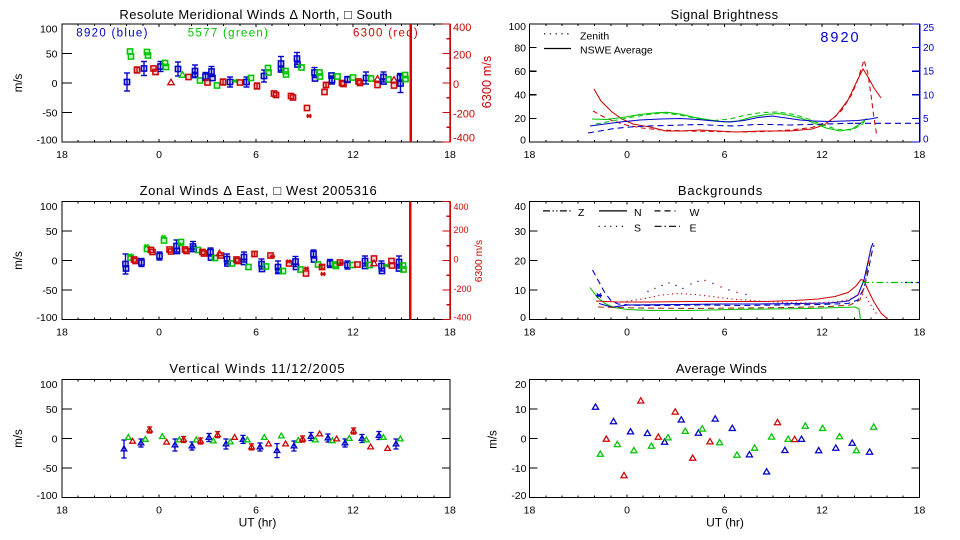 This screenshot has height=540, width=960. I want to click on svg-text: 8920, so click(840, 38).